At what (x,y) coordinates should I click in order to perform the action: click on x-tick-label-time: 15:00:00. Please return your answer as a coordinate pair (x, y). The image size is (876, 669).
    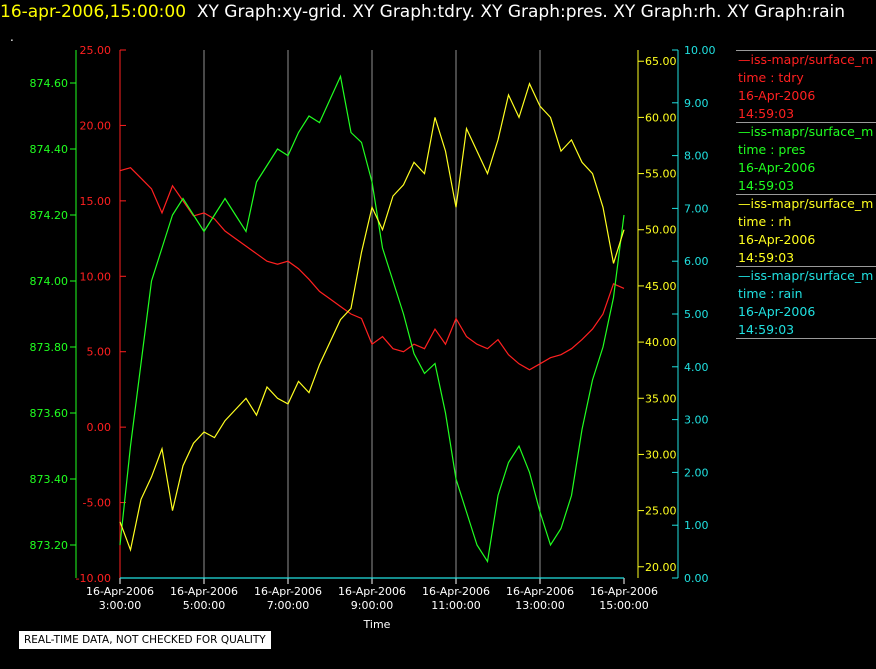
    Looking at the image, I should click on (623, 605).